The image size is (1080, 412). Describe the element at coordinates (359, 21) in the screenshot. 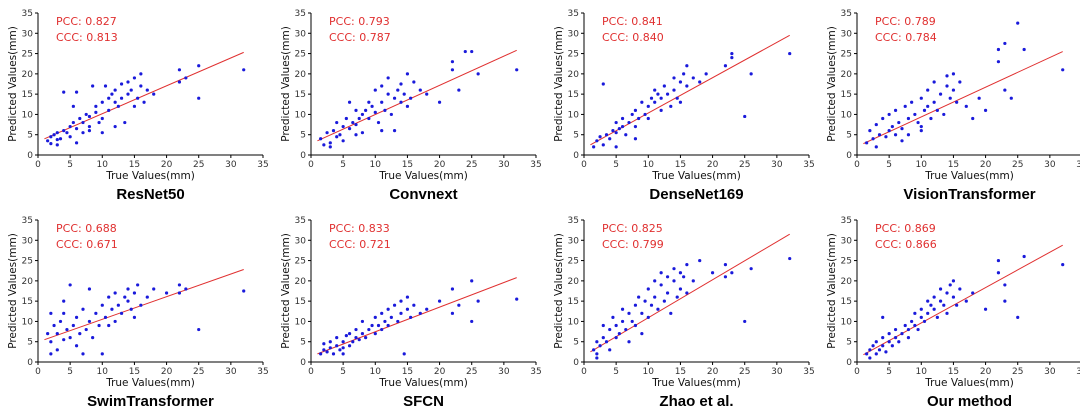

I see `pcc-annotation: PCC: 0.793` at that location.